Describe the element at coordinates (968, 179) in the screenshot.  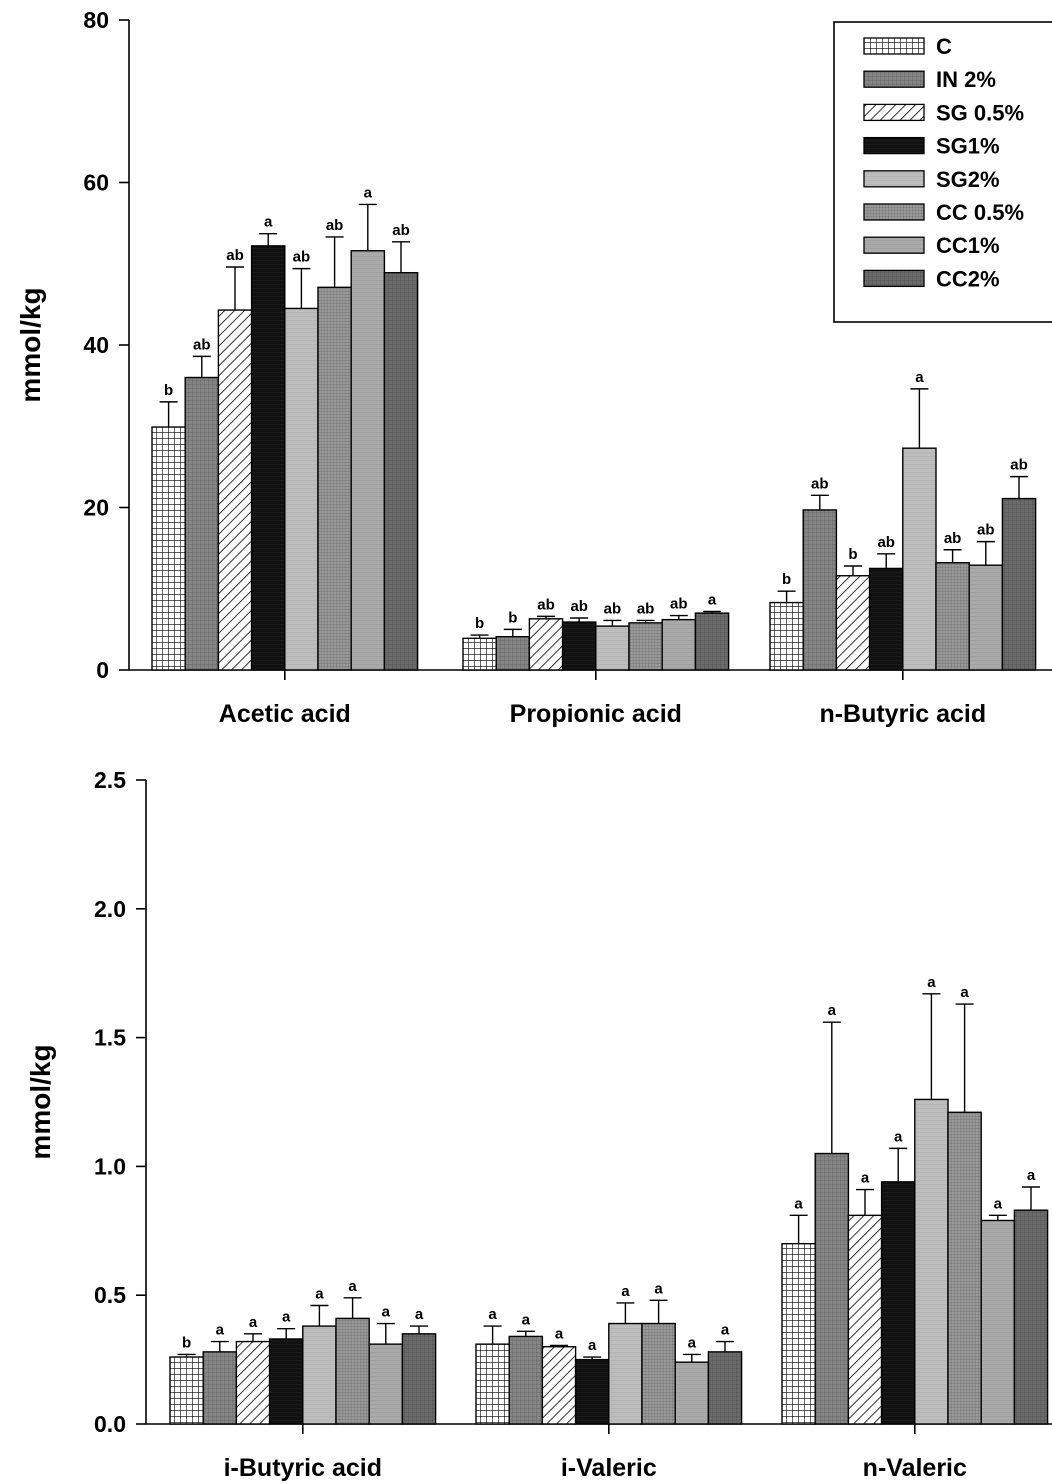
I see `legend-label: SG2%` at that location.